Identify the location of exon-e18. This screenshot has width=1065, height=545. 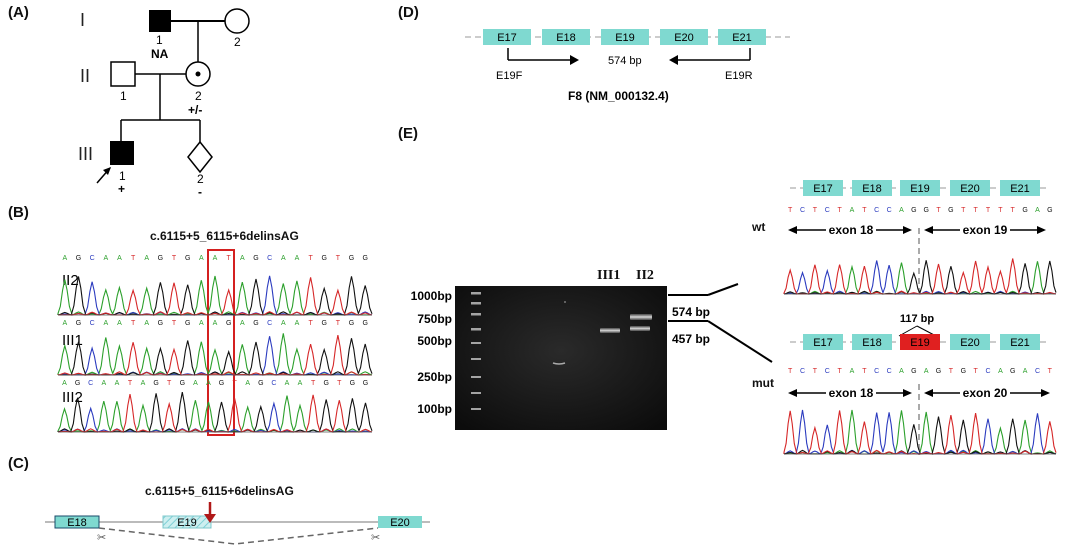
(566, 37).